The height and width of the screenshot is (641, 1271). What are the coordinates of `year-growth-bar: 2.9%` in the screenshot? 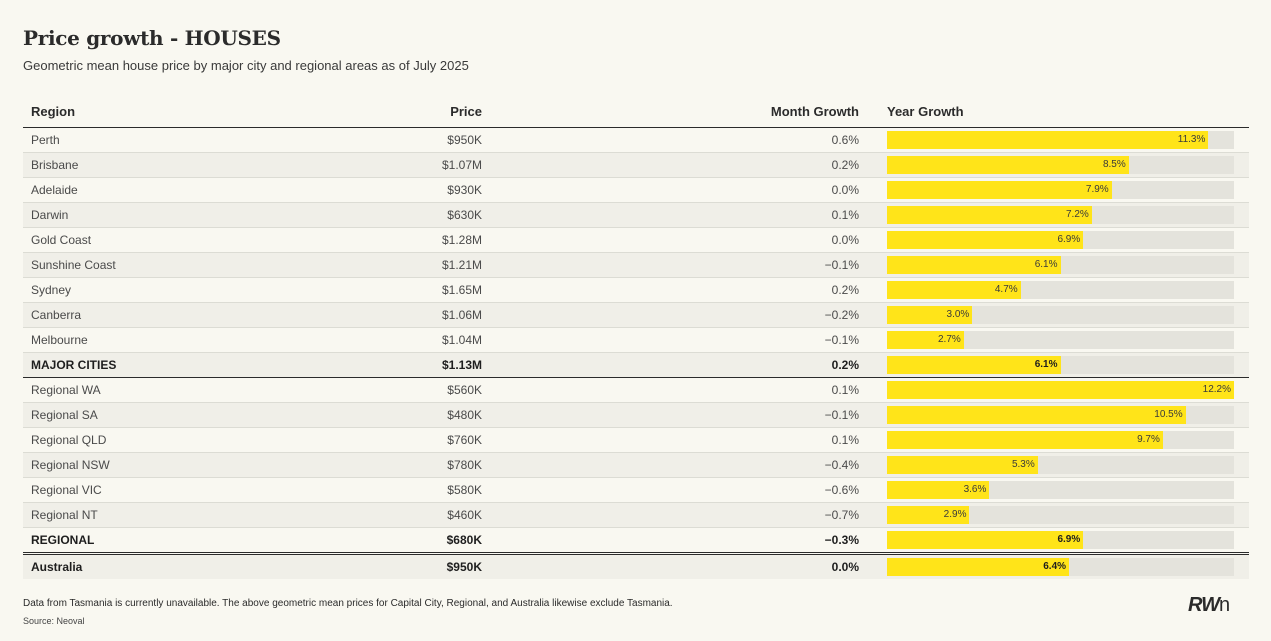 It's located at (928, 515).